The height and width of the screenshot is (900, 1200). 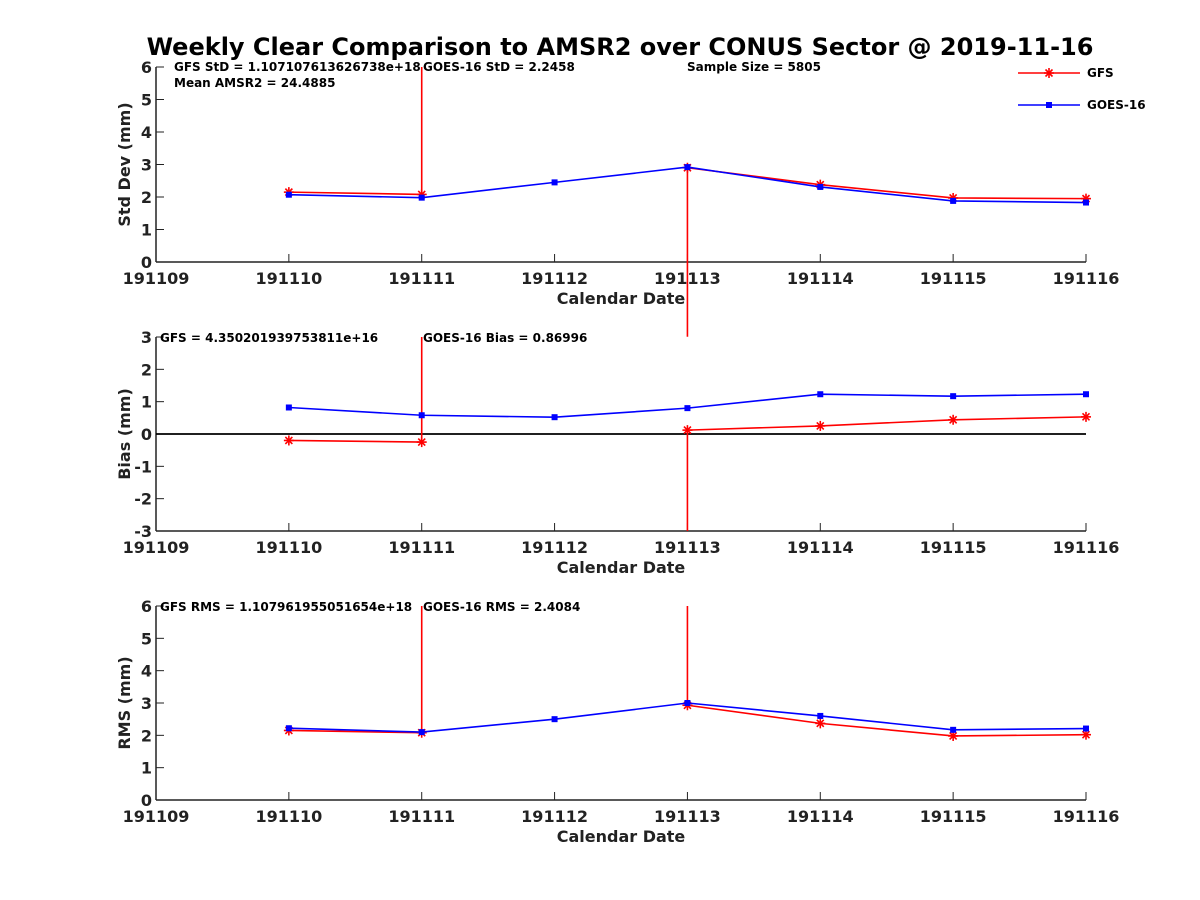 I want to click on legend-marker-goes16, so click(x=1049, y=105).